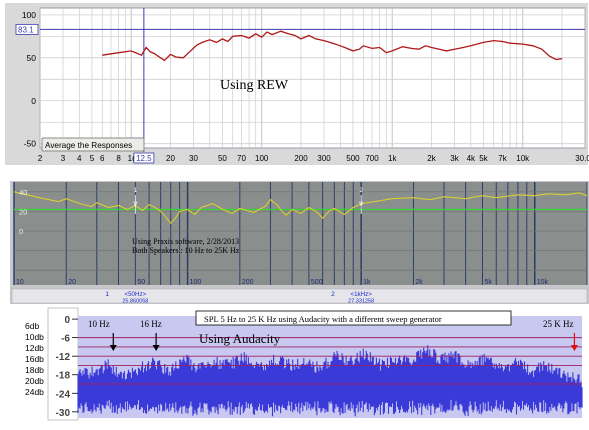 The image size is (589, 430). I want to click on rew-annotation: Using REW, so click(254, 85).